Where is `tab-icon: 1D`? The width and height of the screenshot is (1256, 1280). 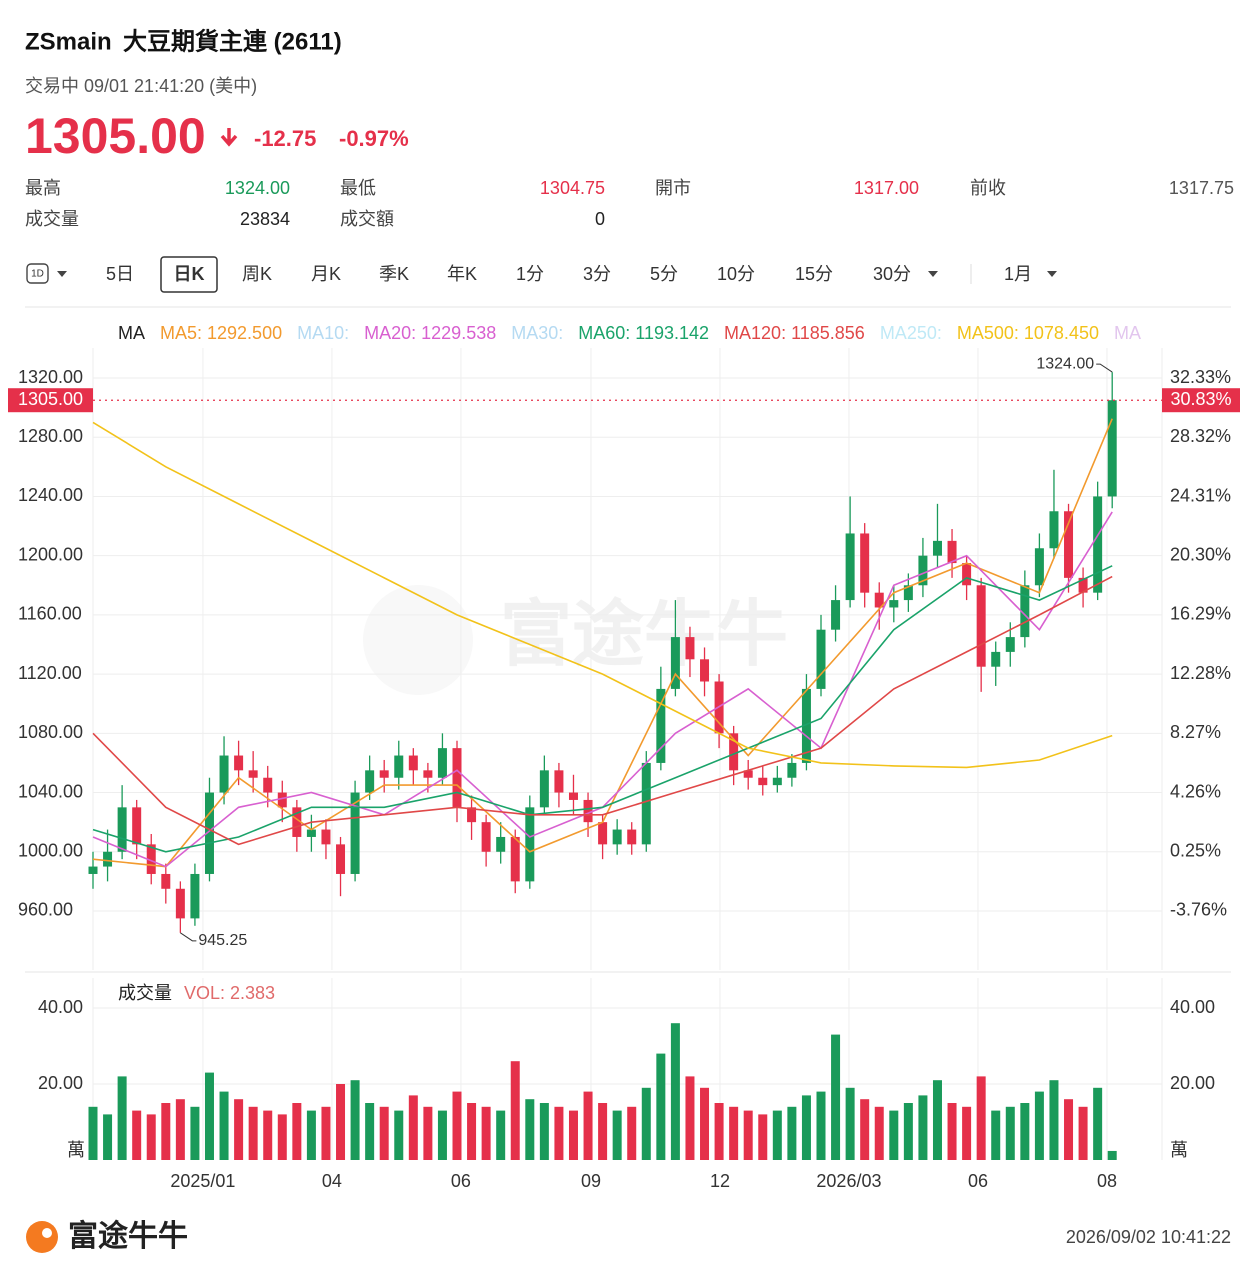 tab-icon: 1D is located at coordinates (37, 274).